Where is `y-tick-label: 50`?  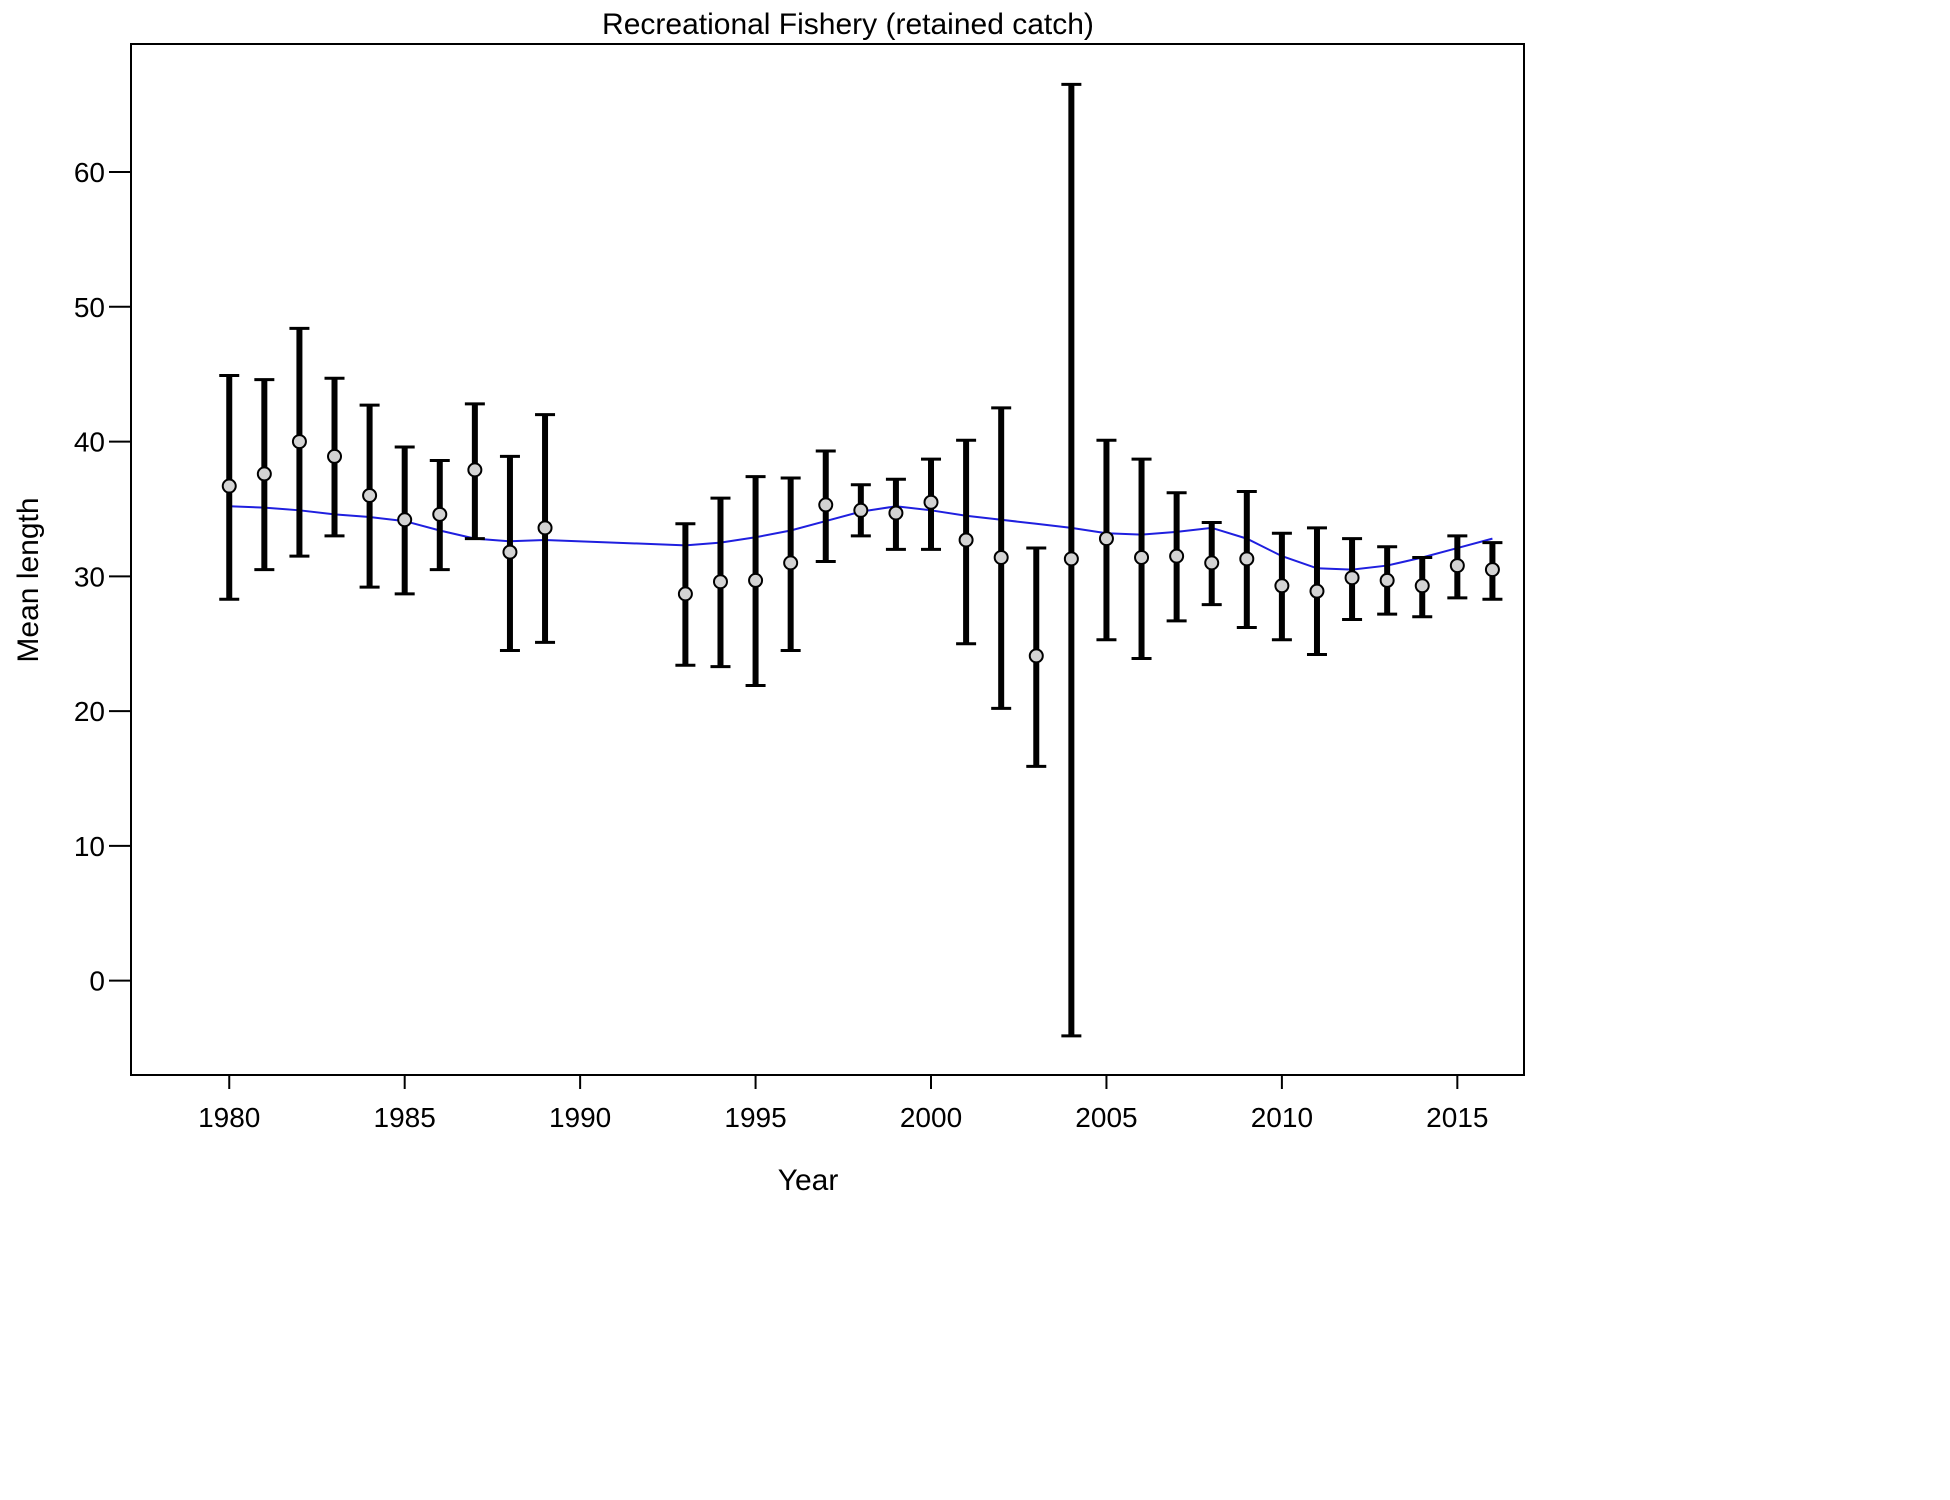 y-tick-label: 50 is located at coordinates (89, 307).